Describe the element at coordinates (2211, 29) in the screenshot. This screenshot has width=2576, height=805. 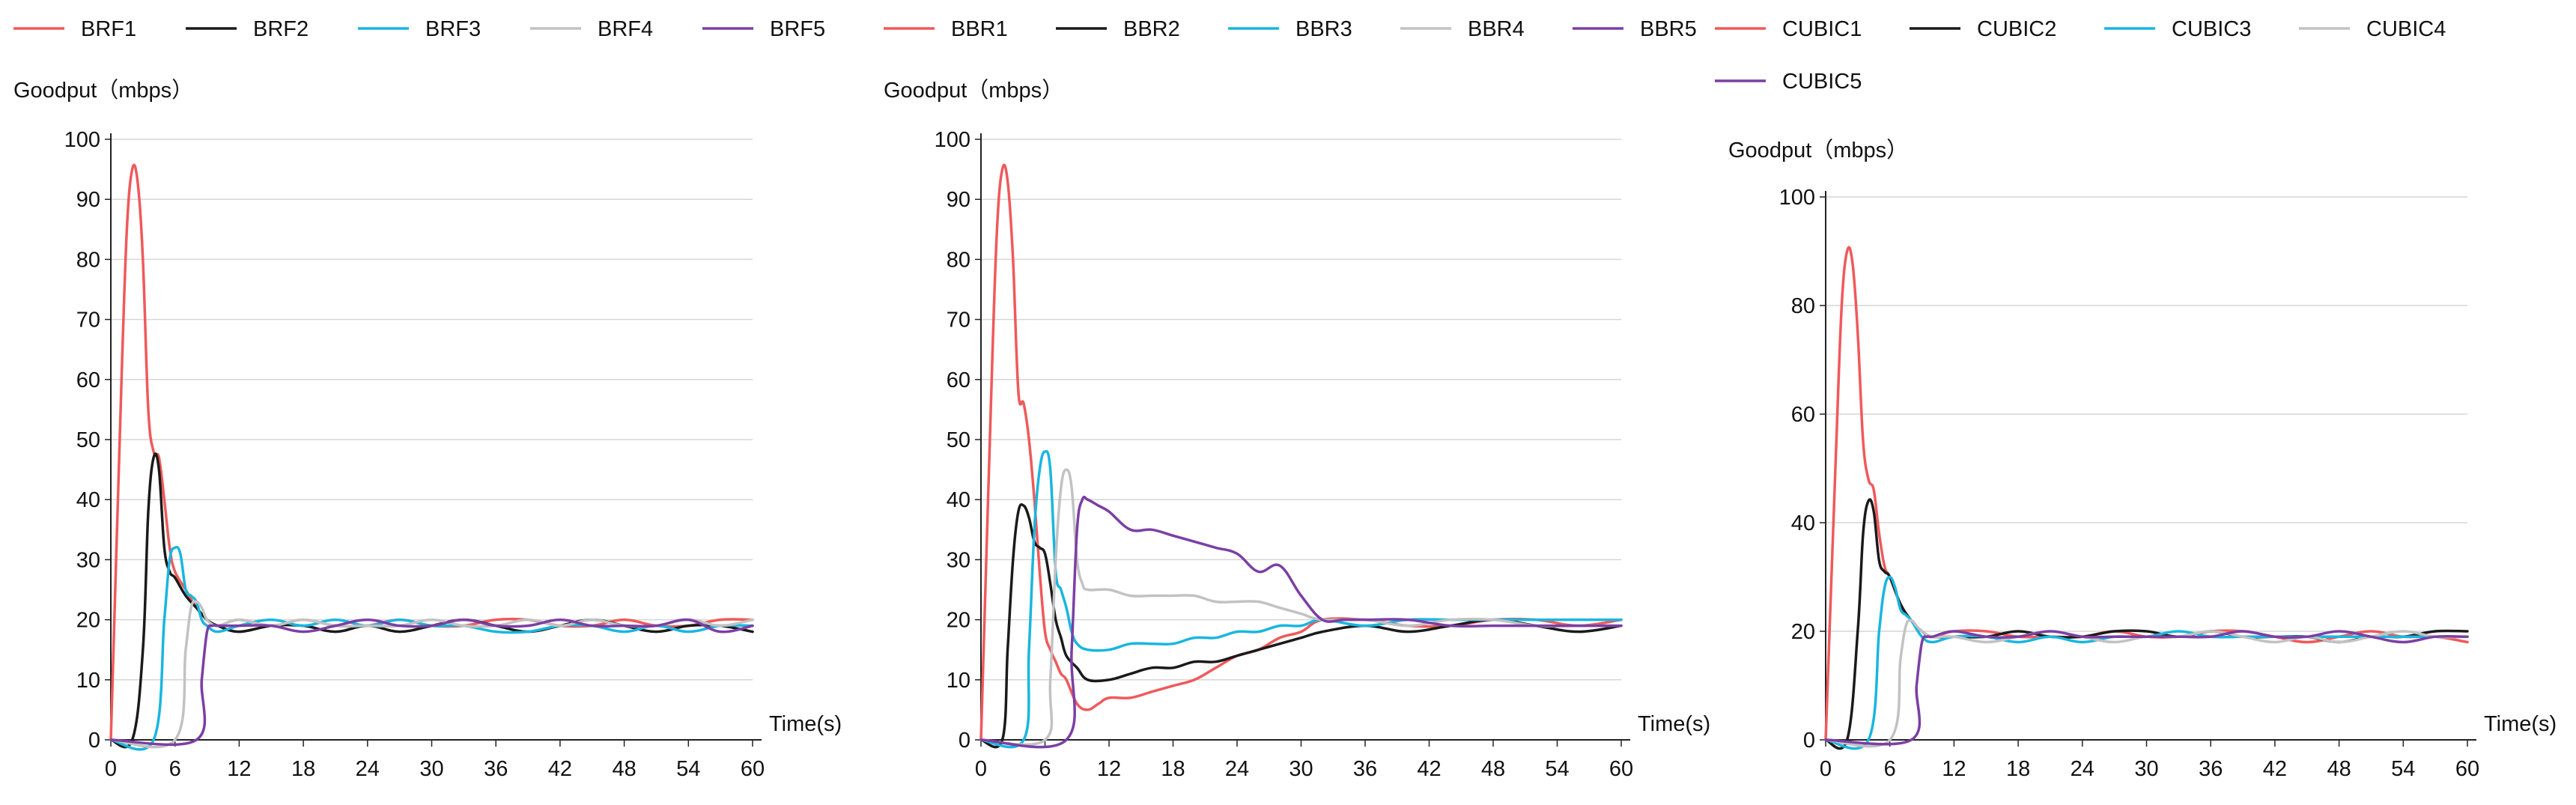
I see `legend-label-cubic3: CUBIC3` at that location.